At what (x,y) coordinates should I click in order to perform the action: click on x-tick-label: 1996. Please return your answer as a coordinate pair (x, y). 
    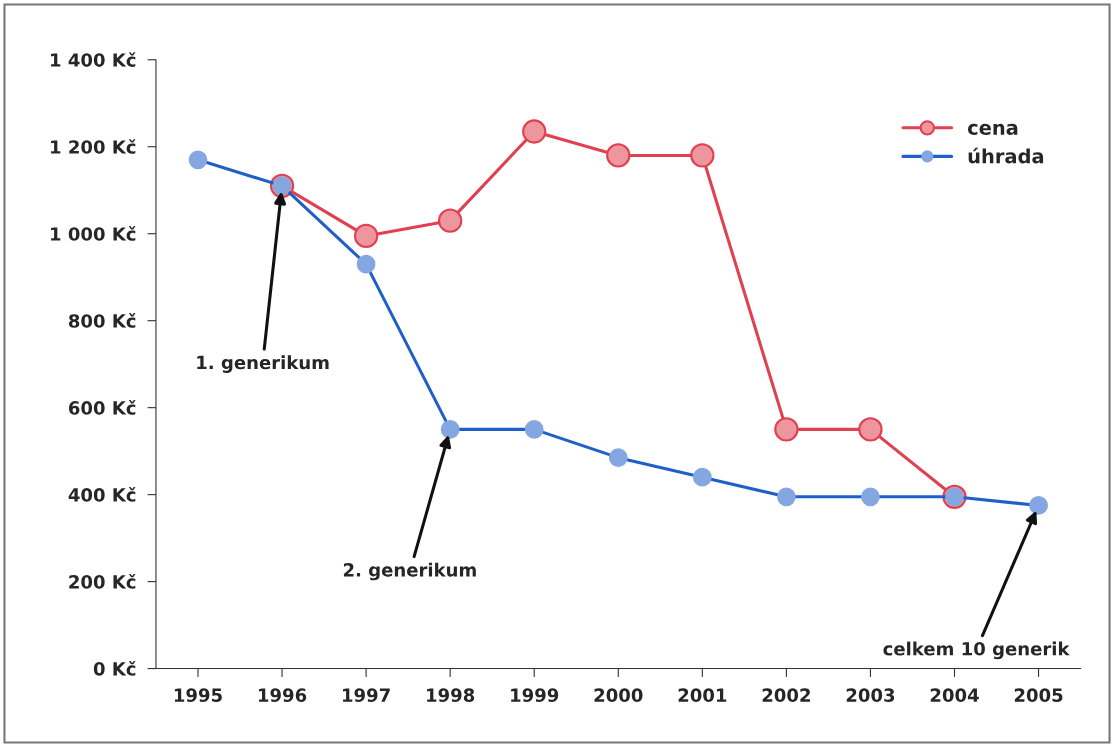
    Looking at the image, I should click on (282, 695).